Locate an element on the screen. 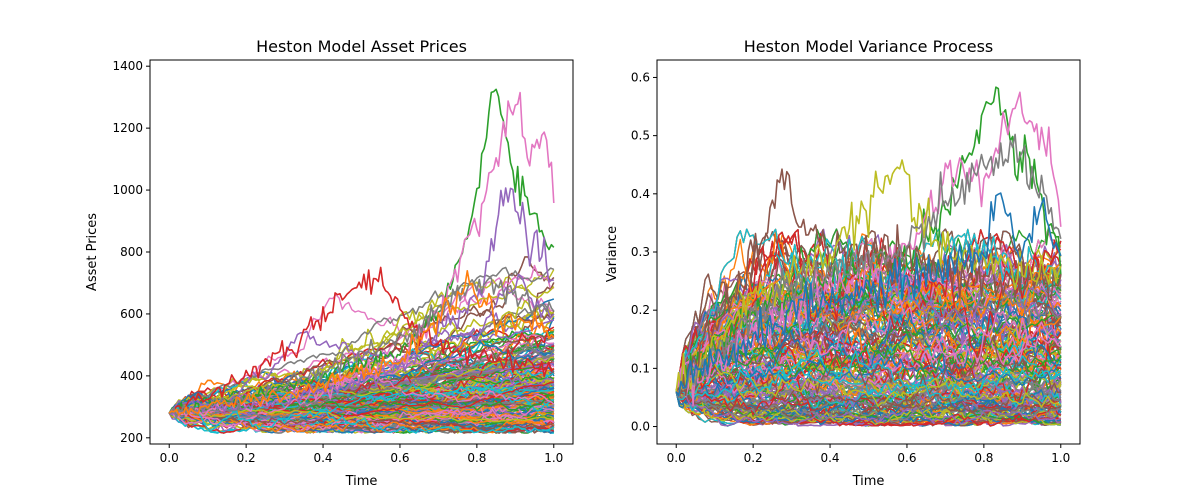 This screenshot has width=1200, height=500. variance-y-tick-label: 0.0 is located at coordinates (640, 427).